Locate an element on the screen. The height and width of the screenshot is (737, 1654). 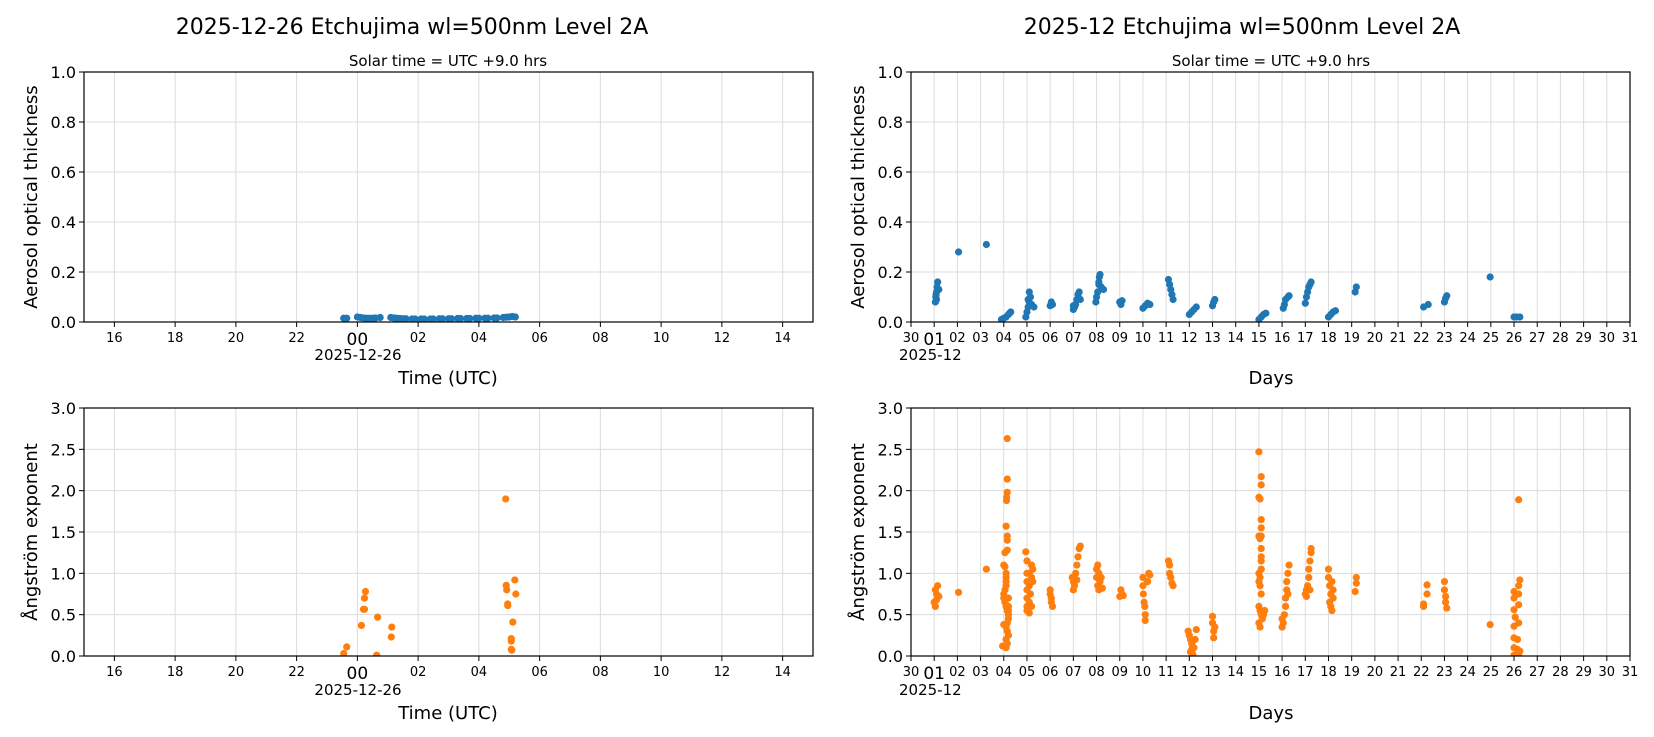
x-tick-label: 14 is located at coordinates (1235, 672).